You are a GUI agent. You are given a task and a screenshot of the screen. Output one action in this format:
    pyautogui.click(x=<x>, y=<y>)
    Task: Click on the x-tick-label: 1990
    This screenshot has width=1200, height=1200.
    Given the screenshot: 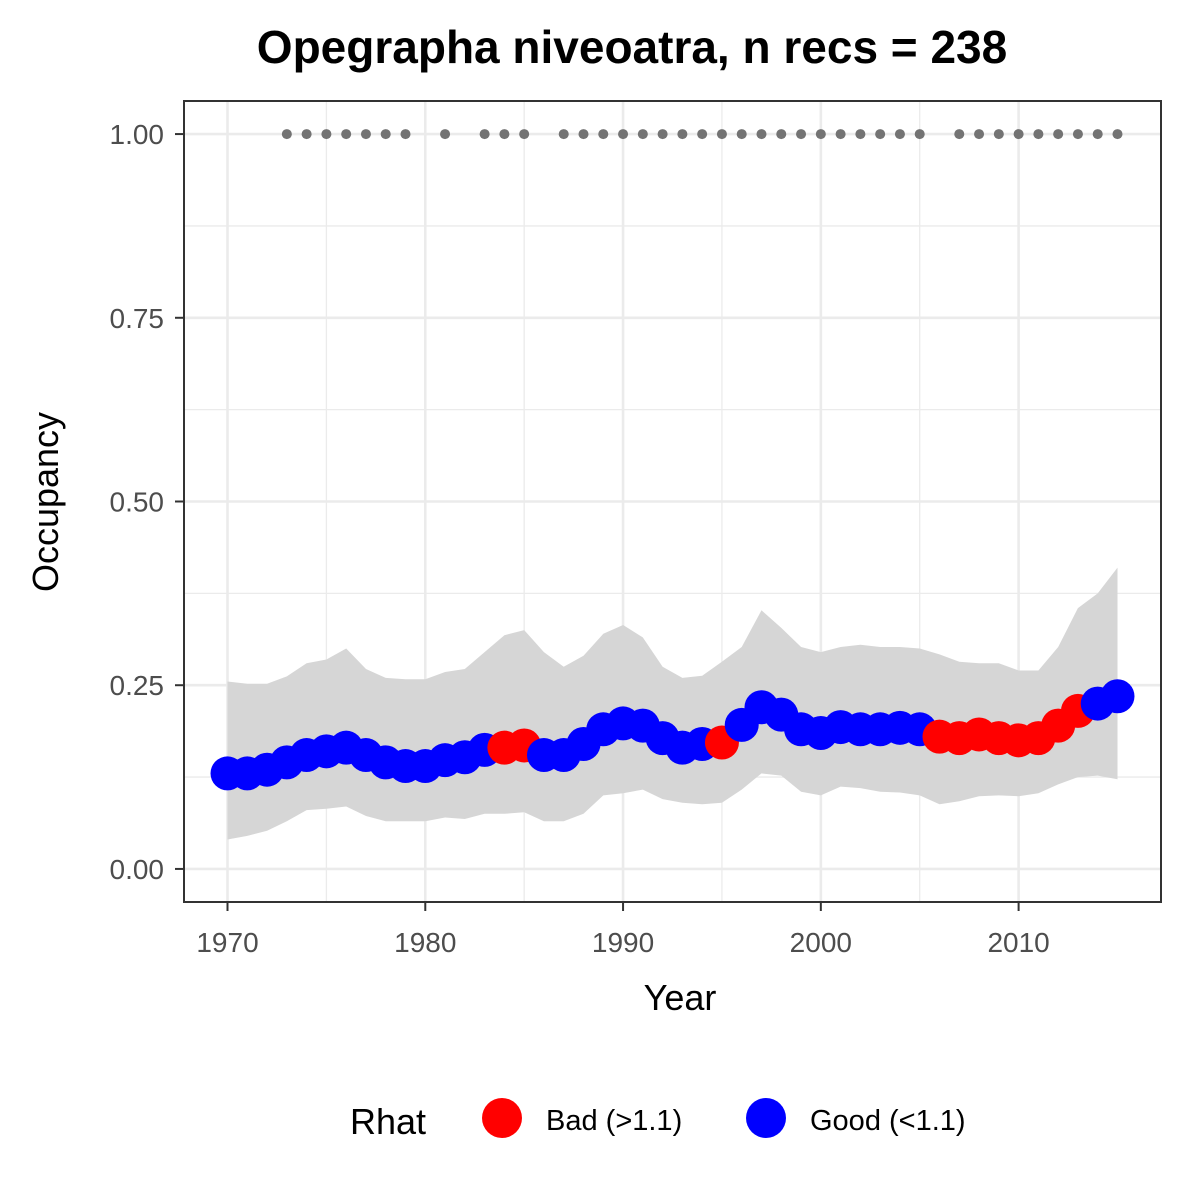 What is the action you would take?
    pyautogui.click(x=623, y=942)
    